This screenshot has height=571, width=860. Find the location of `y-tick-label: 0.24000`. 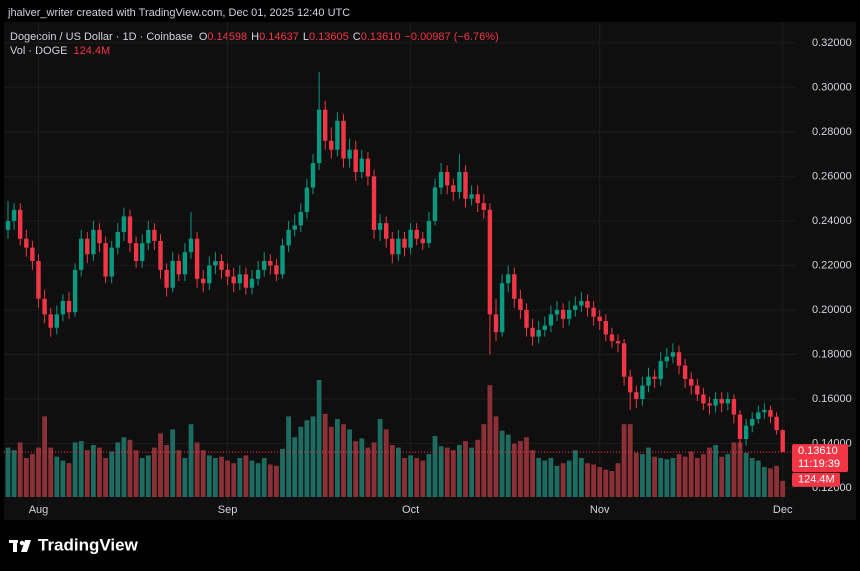

y-tick-label: 0.24000 is located at coordinates (832, 221).